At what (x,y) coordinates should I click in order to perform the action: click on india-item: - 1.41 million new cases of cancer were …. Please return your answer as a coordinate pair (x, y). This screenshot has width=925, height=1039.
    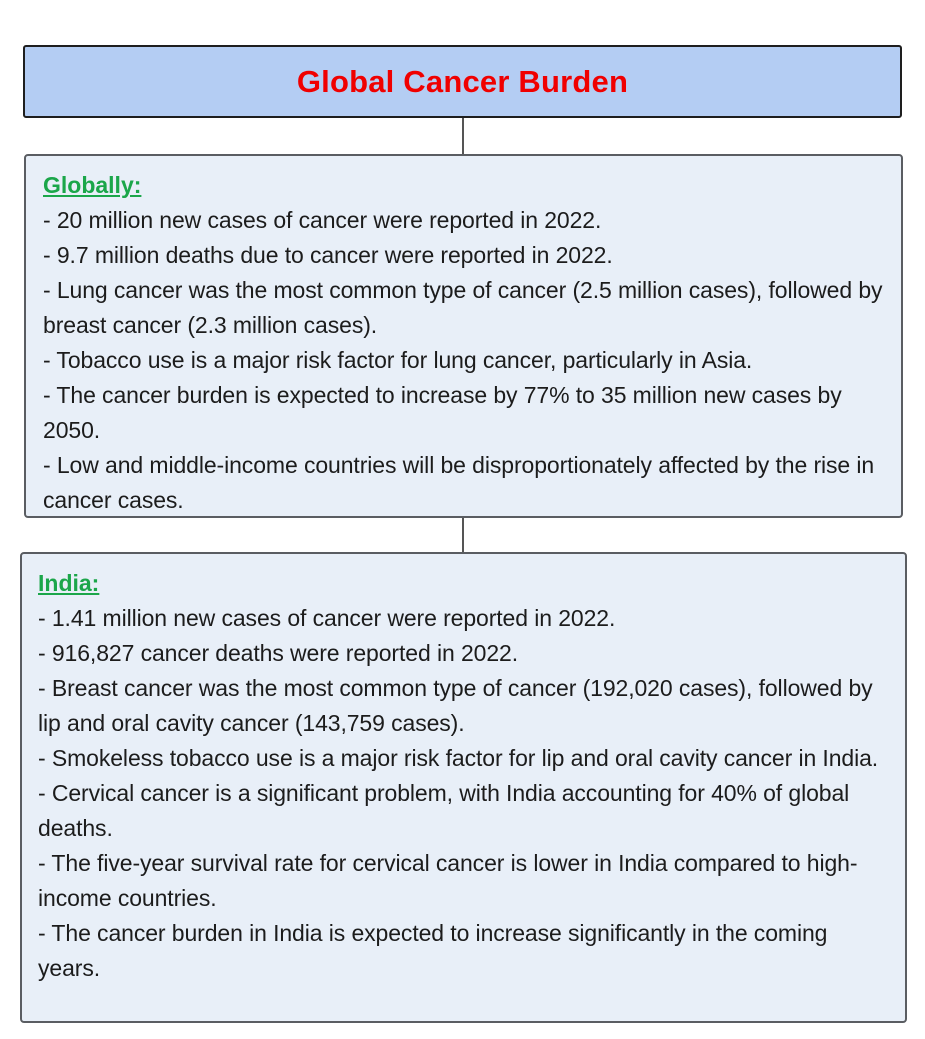
    Looking at the image, I should click on (327, 618).